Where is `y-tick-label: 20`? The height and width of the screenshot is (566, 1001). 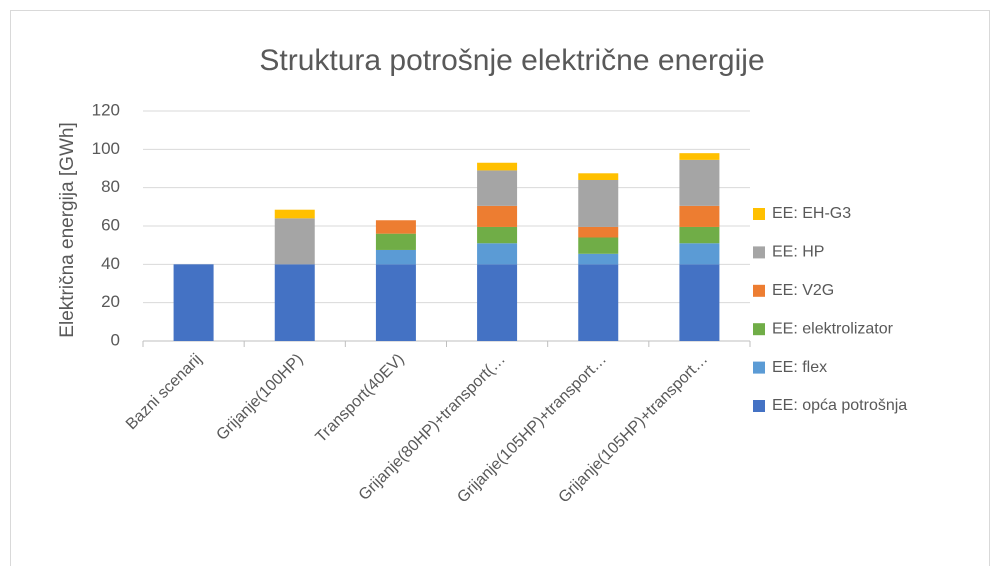
y-tick-label: 20 is located at coordinates (110, 301).